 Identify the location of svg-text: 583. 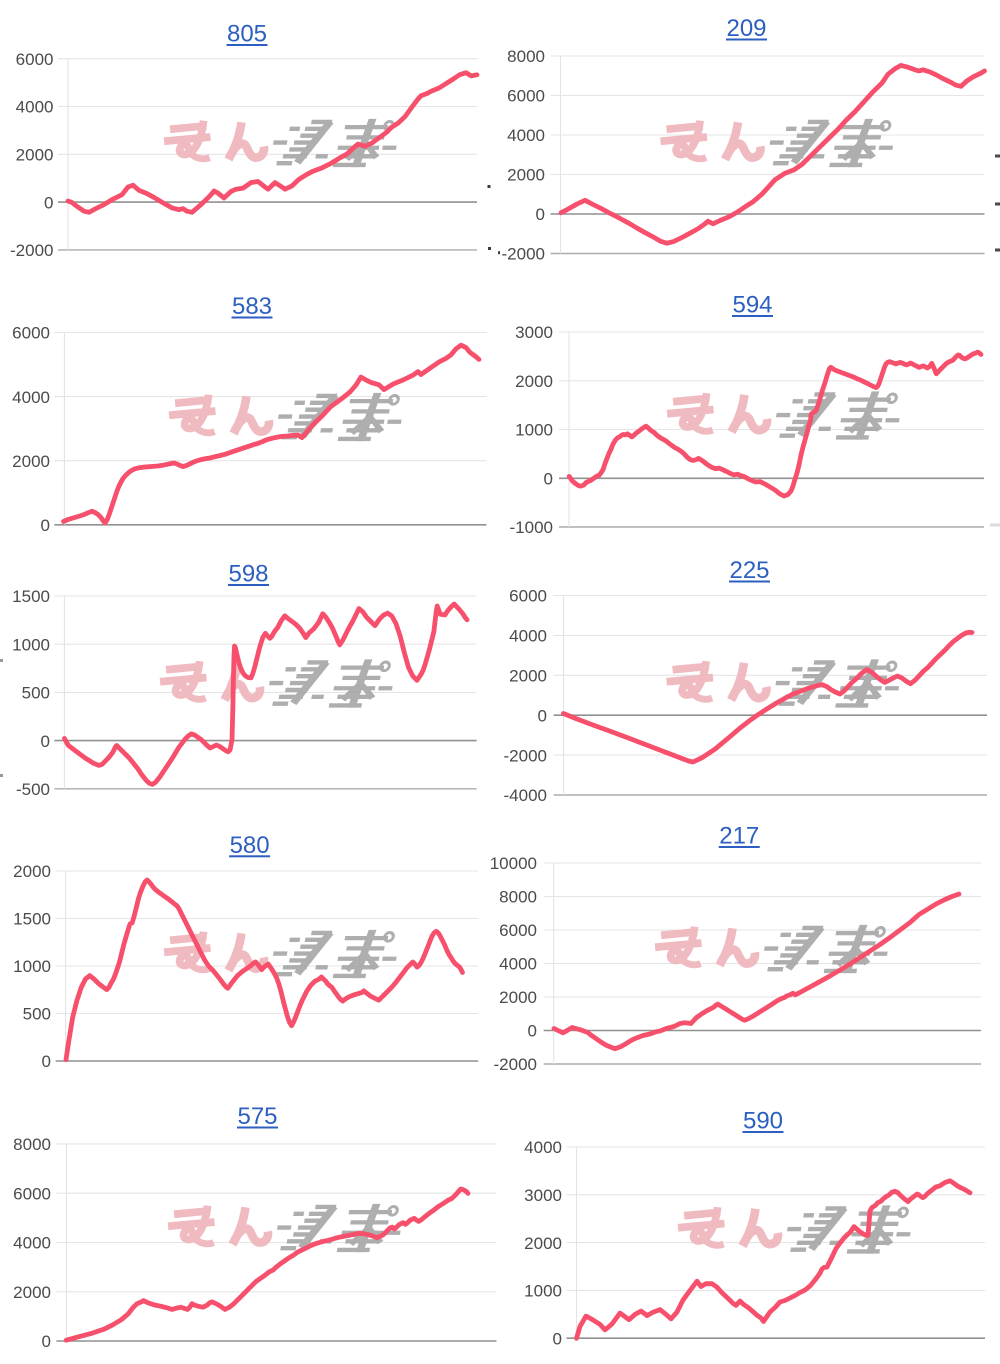
(252, 306).